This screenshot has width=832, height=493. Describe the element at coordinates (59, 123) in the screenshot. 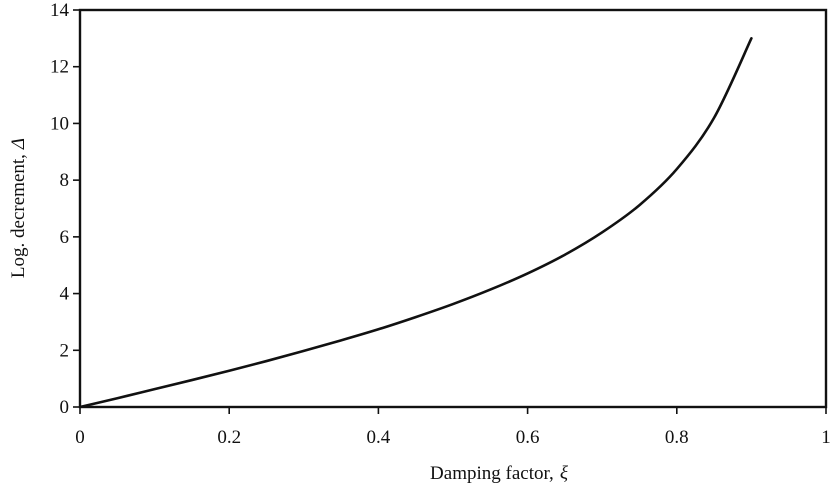

I see `y-tick-label: 10` at that location.